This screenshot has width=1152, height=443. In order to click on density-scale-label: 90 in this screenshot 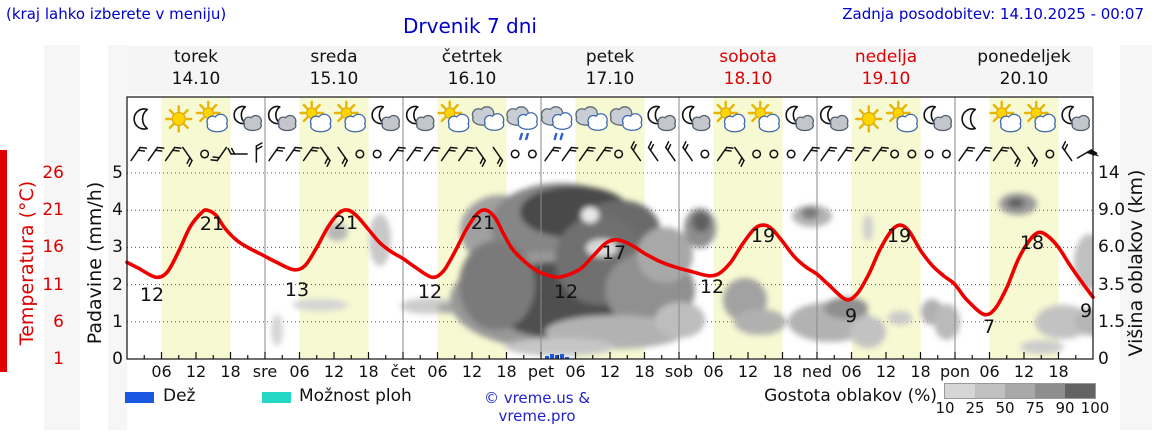, I will do `click(1065, 408)`.